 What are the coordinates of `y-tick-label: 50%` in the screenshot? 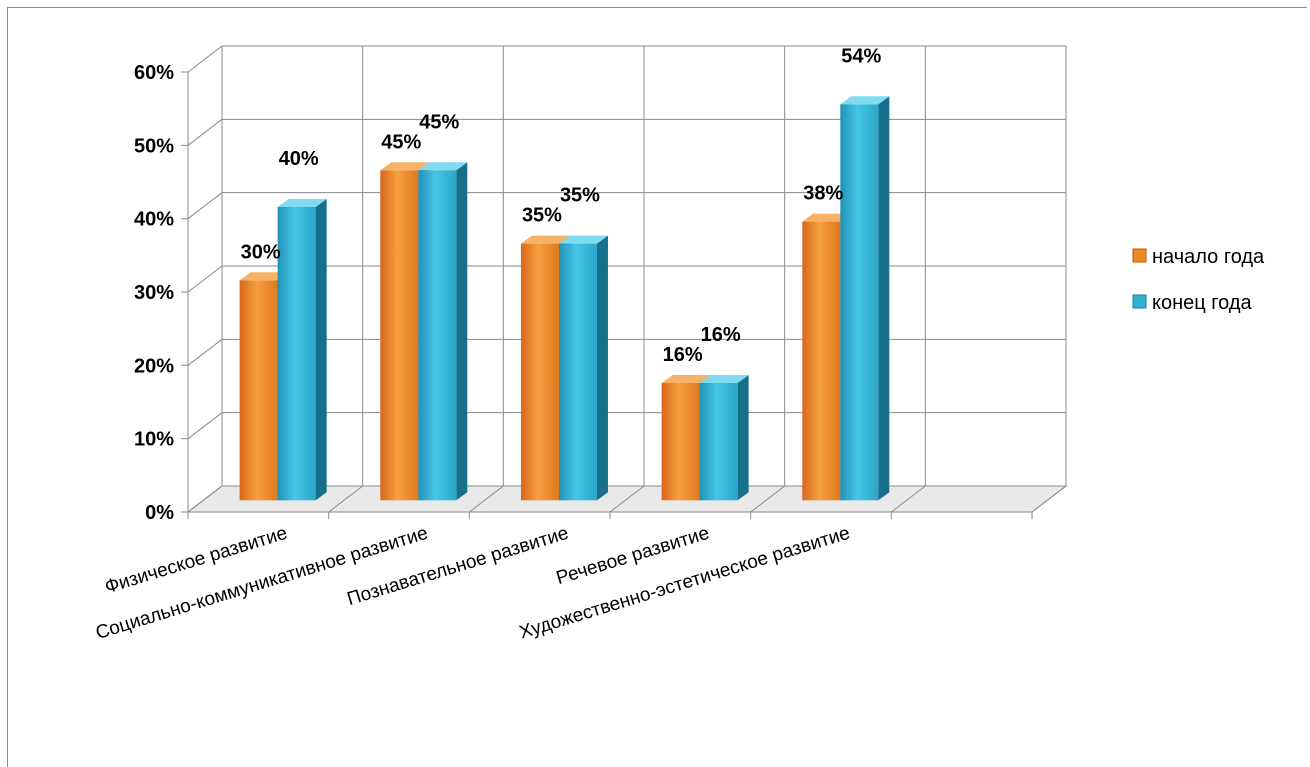 It's located at (154, 146).